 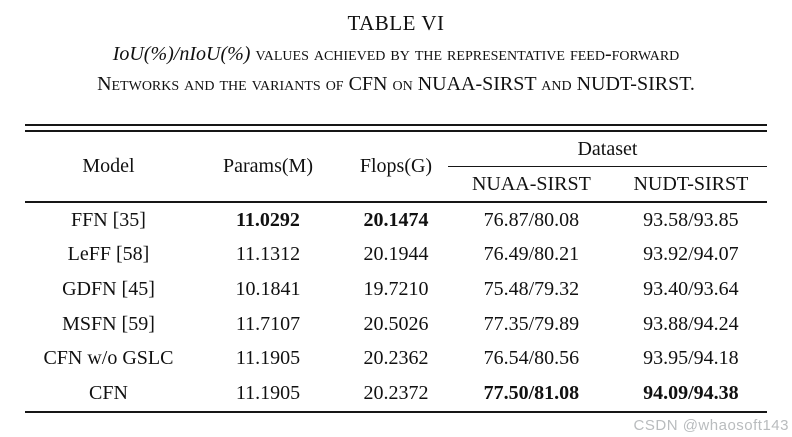 I want to click on caption-math-metric: IoU(%)/nIoU(%), so click(x=181, y=54).